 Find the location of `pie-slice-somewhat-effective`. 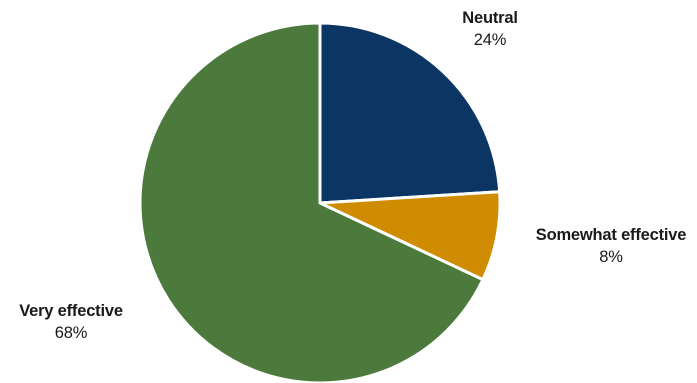

pie-slice-somewhat-effective is located at coordinates (410, 236).